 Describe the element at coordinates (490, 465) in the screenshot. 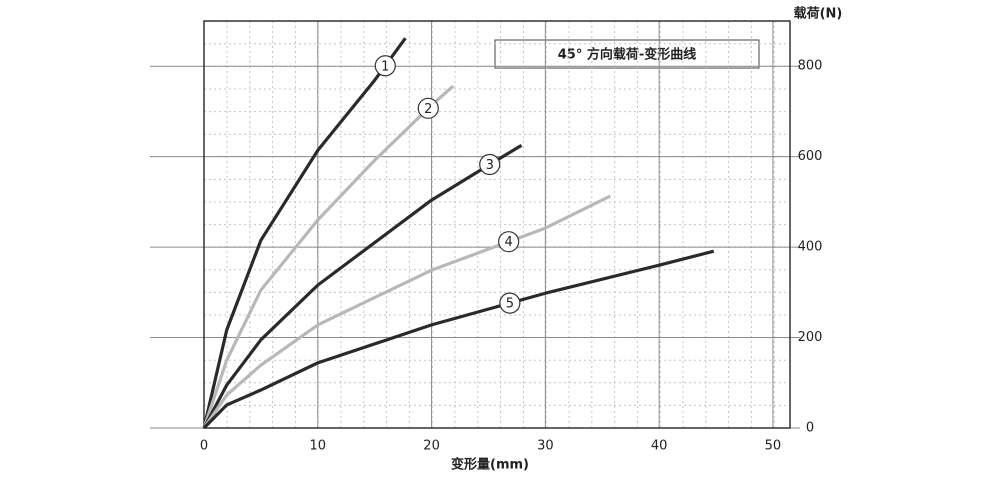

I see `x-axis-label: 变形量(mm)` at that location.